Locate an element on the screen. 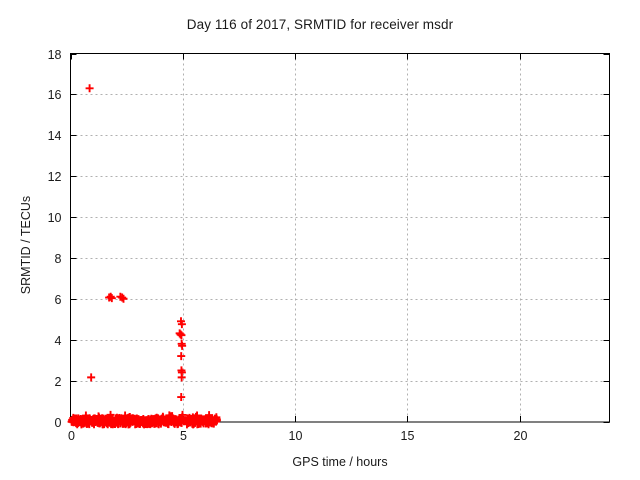 This screenshot has height=480, width=640. x-tick-label: 20 is located at coordinates (521, 436).